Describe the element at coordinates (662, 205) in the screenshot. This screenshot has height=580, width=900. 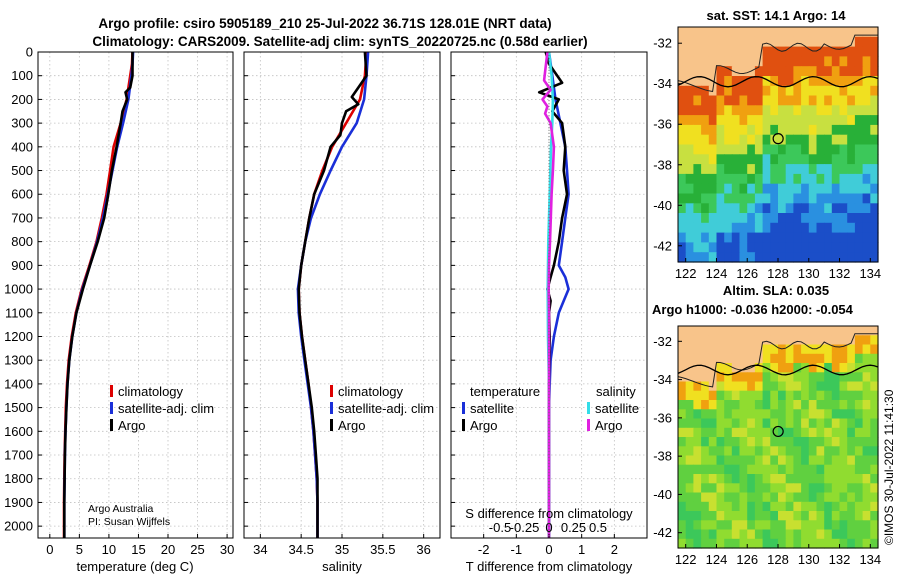
I see `map-y-tick-label: -40` at that location.